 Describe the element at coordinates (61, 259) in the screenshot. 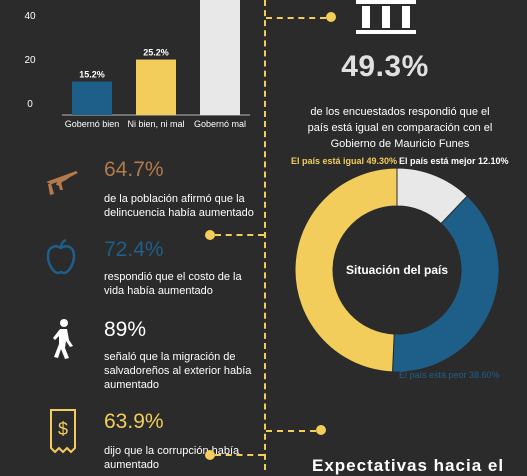

I see `apple-icon` at that location.